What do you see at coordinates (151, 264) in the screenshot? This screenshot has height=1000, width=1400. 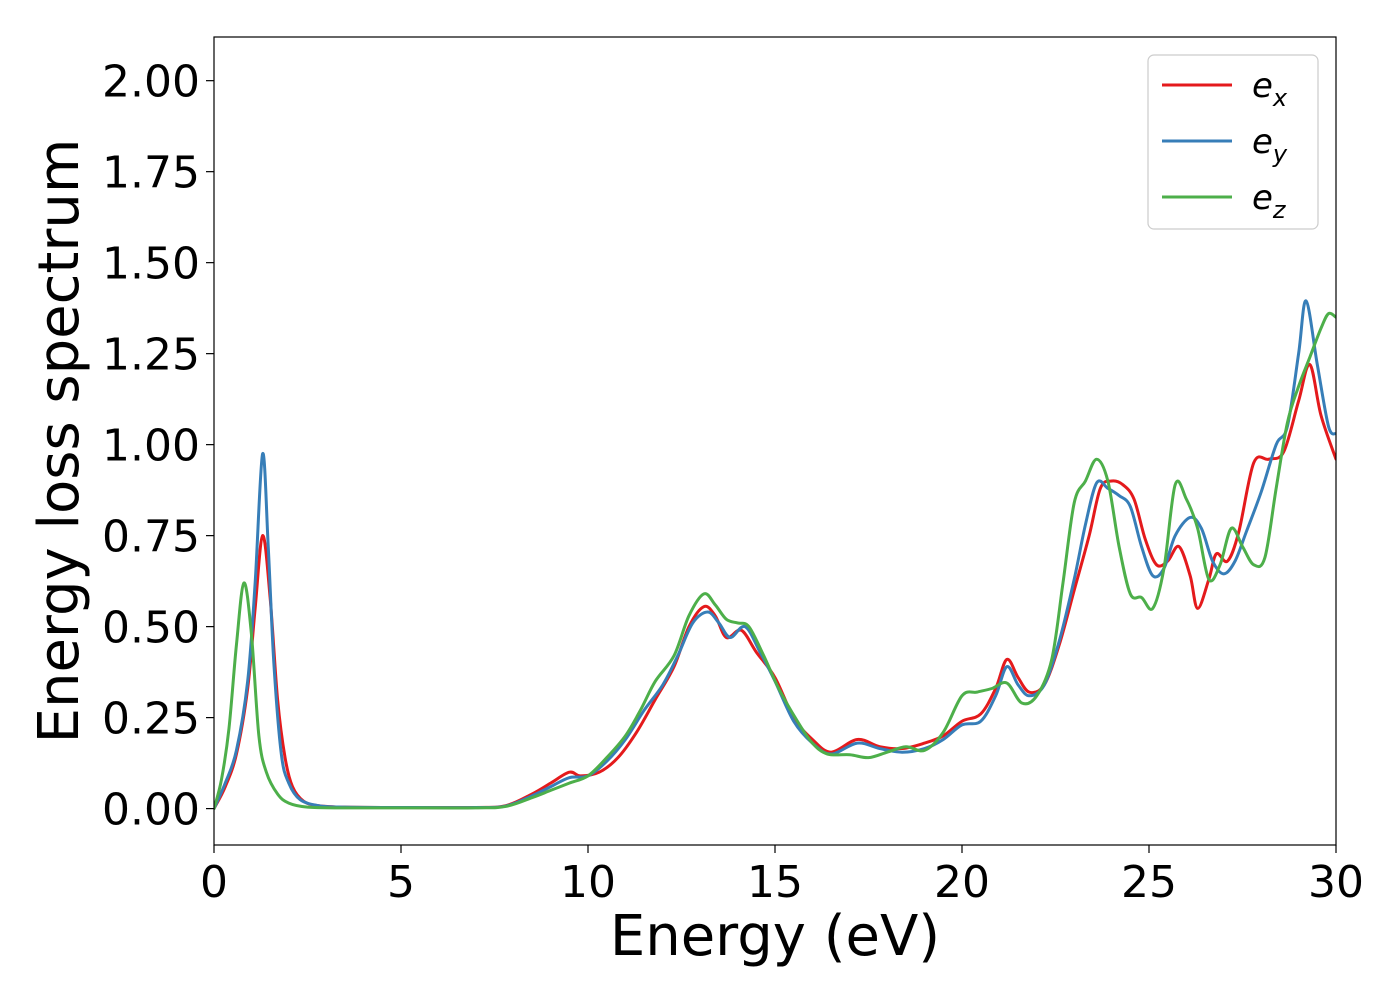 I see `y-tick-label: 1.50` at bounding box center [151, 264].